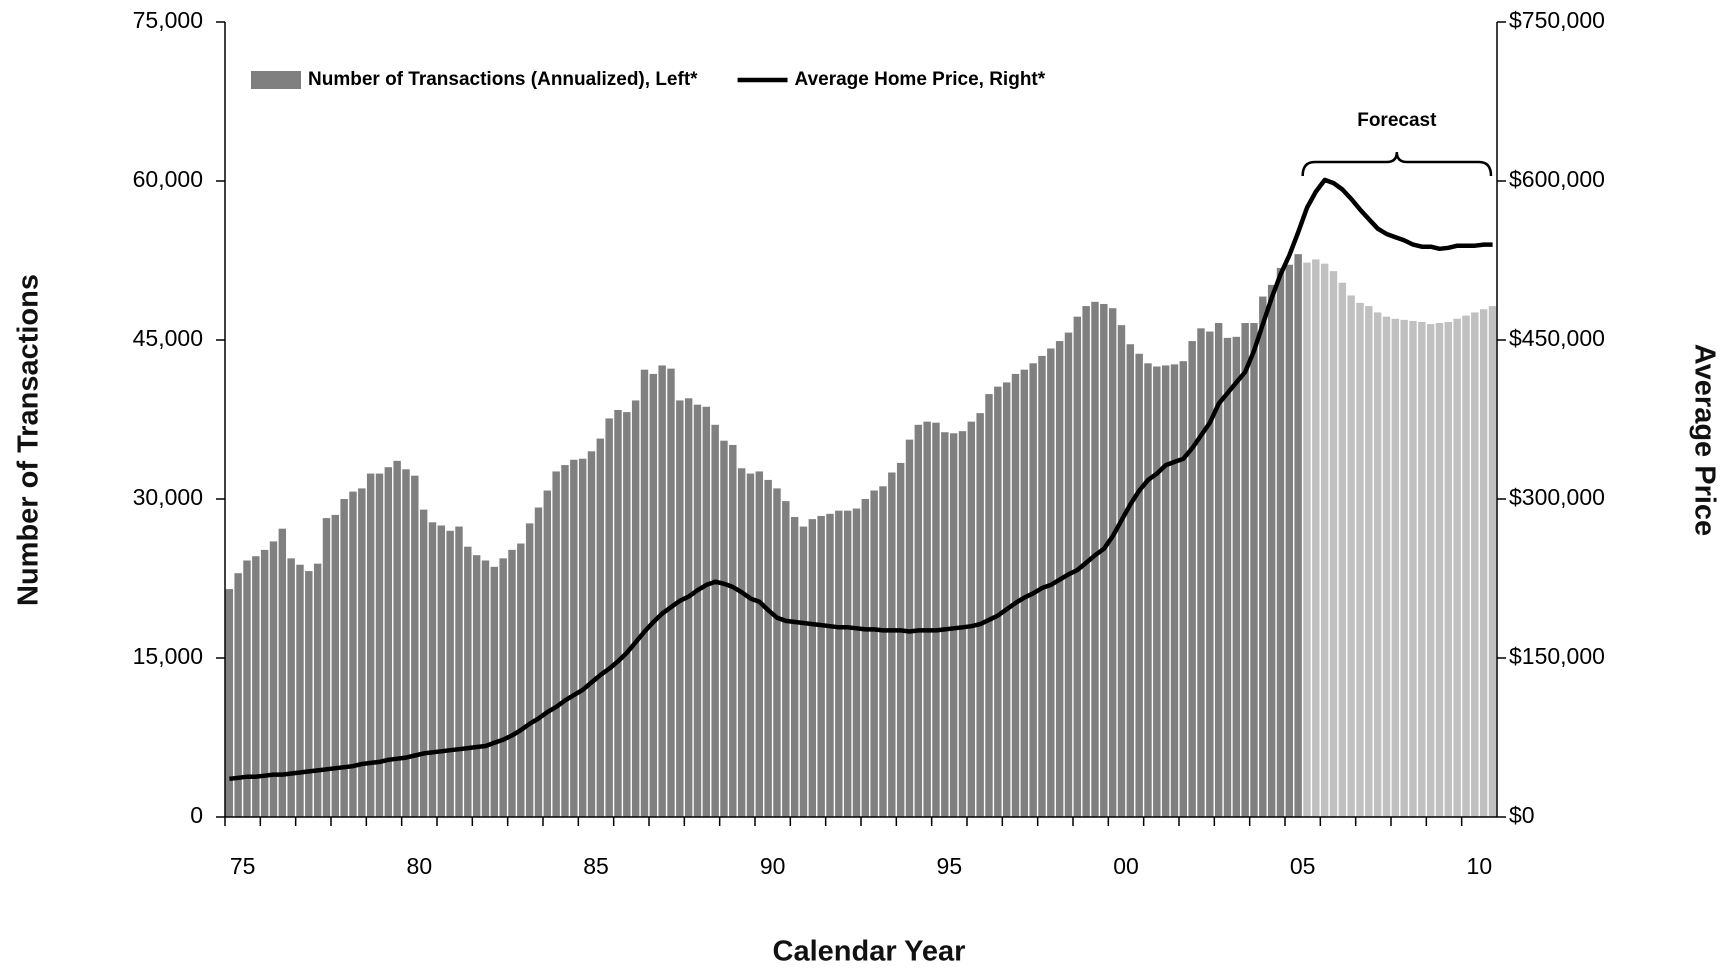 The height and width of the screenshot is (971, 1730). What do you see at coordinates (1126, 866) in the screenshot?
I see `x-tick-label: 00` at bounding box center [1126, 866].